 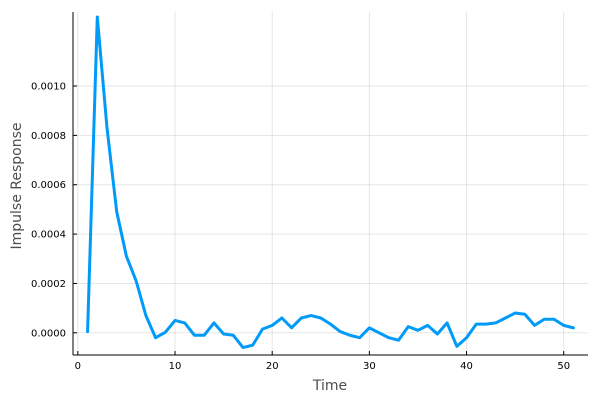 I want to click on x-axis-label: Time, so click(x=329, y=386).